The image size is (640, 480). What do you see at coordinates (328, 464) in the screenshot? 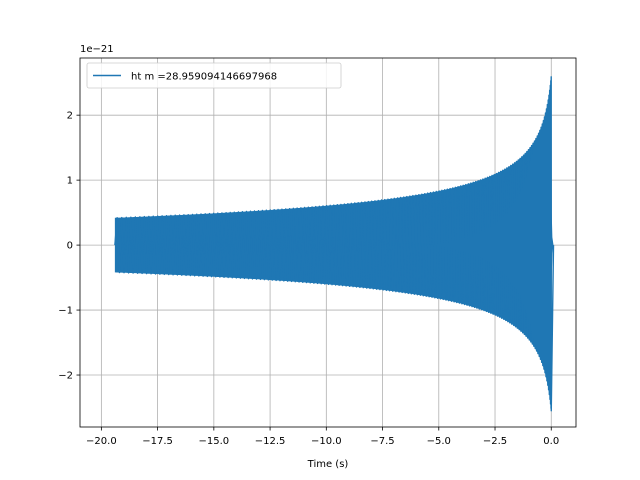
I see `x-axis-label: Time (s)` at bounding box center [328, 464].